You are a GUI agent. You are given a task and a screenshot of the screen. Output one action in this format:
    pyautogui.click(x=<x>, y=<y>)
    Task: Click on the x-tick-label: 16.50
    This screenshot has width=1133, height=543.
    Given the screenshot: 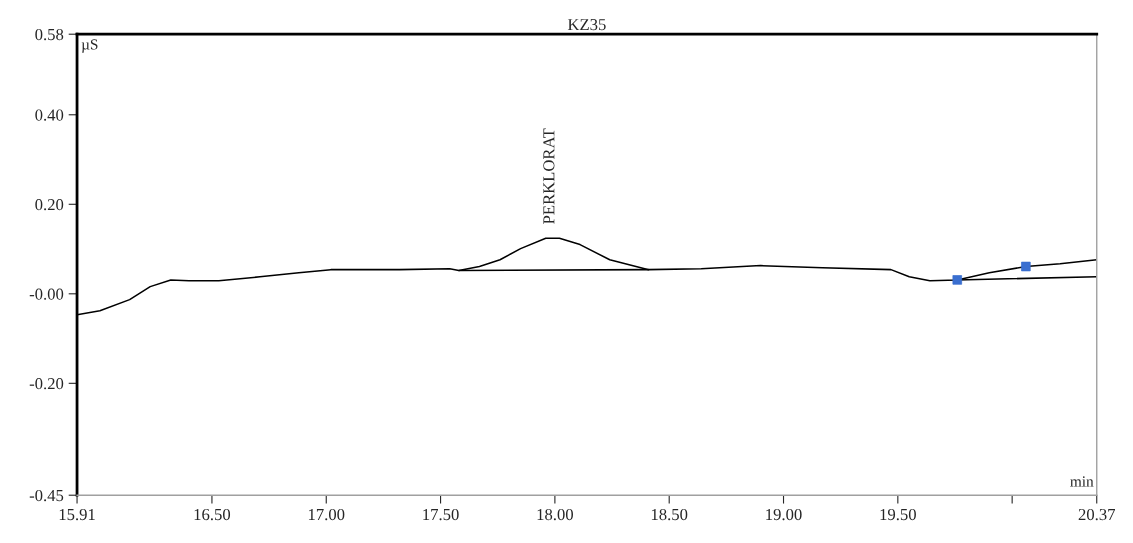 What is the action you would take?
    pyautogui.click(x=212, y=514)
    